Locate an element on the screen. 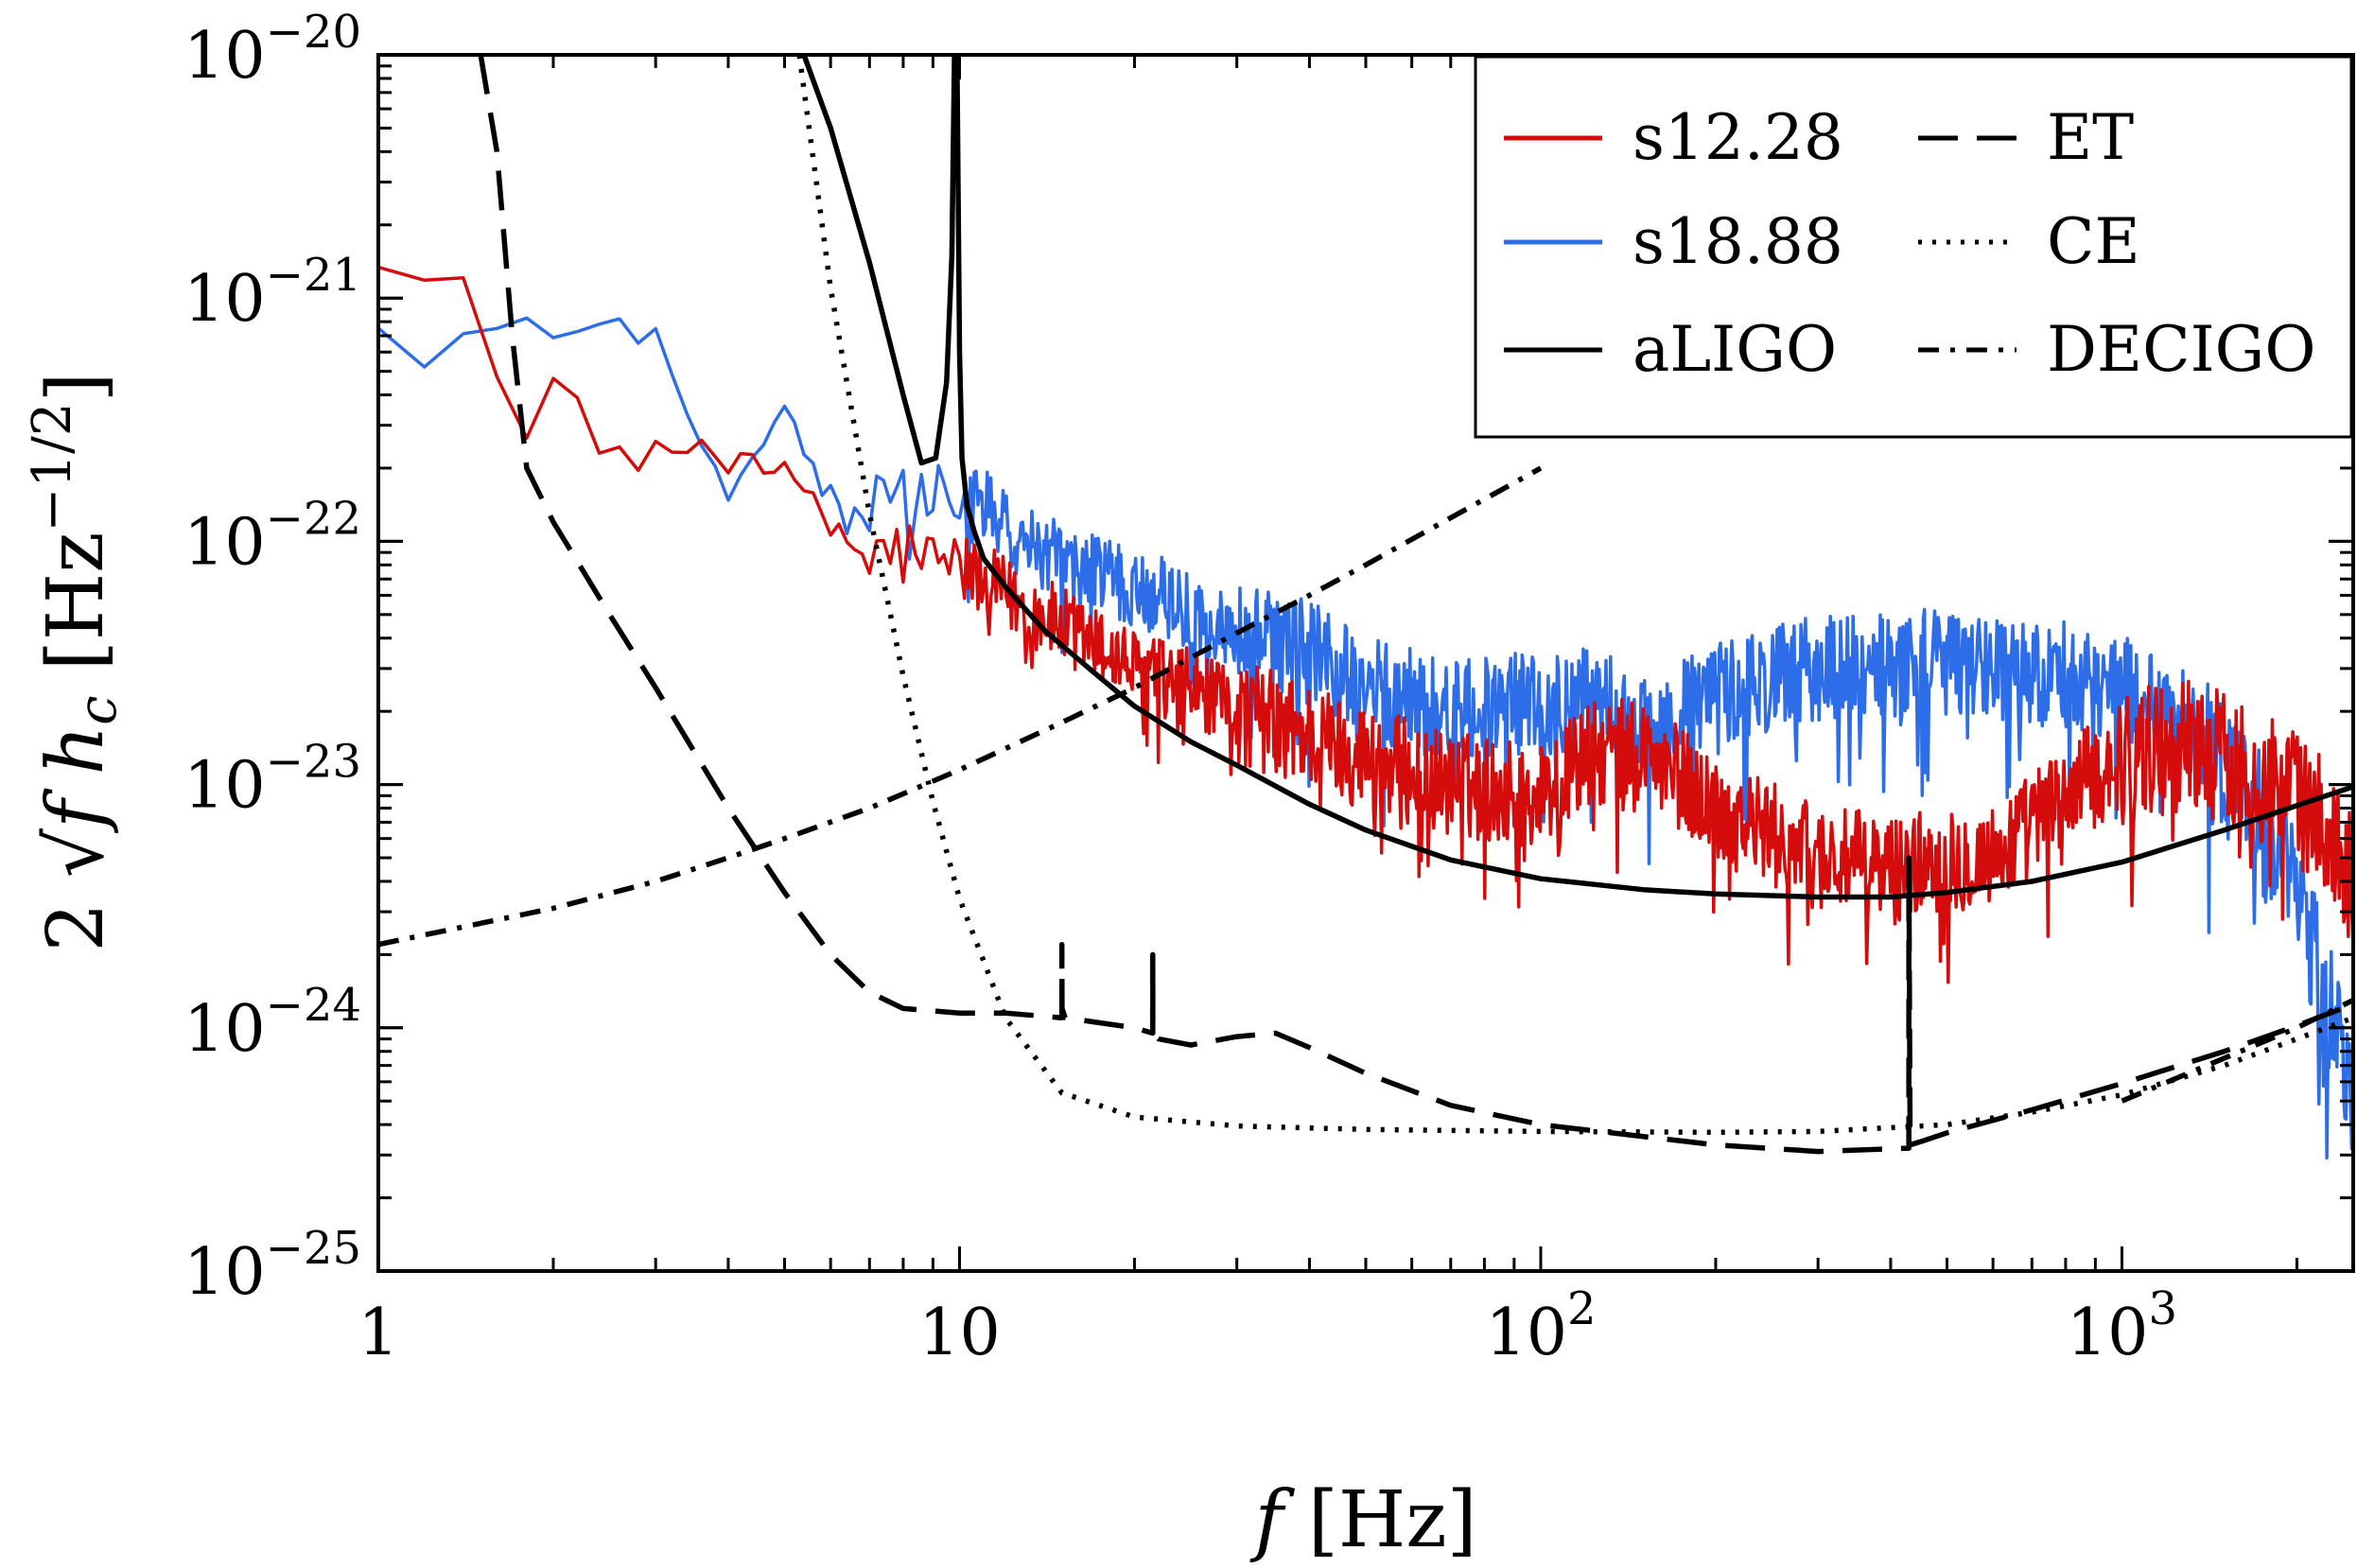 Image resolution: width=2357 pixels, height=1568 pixels. legend-label-s18-88: s18.88 is located at coordinates (1737, 242).